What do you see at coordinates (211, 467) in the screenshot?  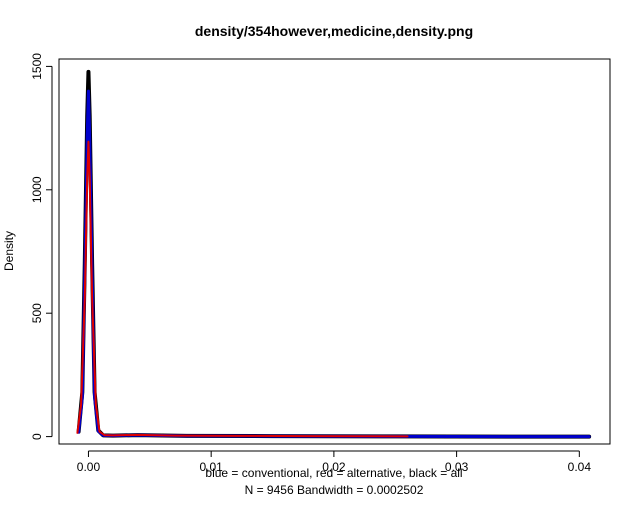 I see `x-tick-label: 0.01` at bounding box center [211, 467].